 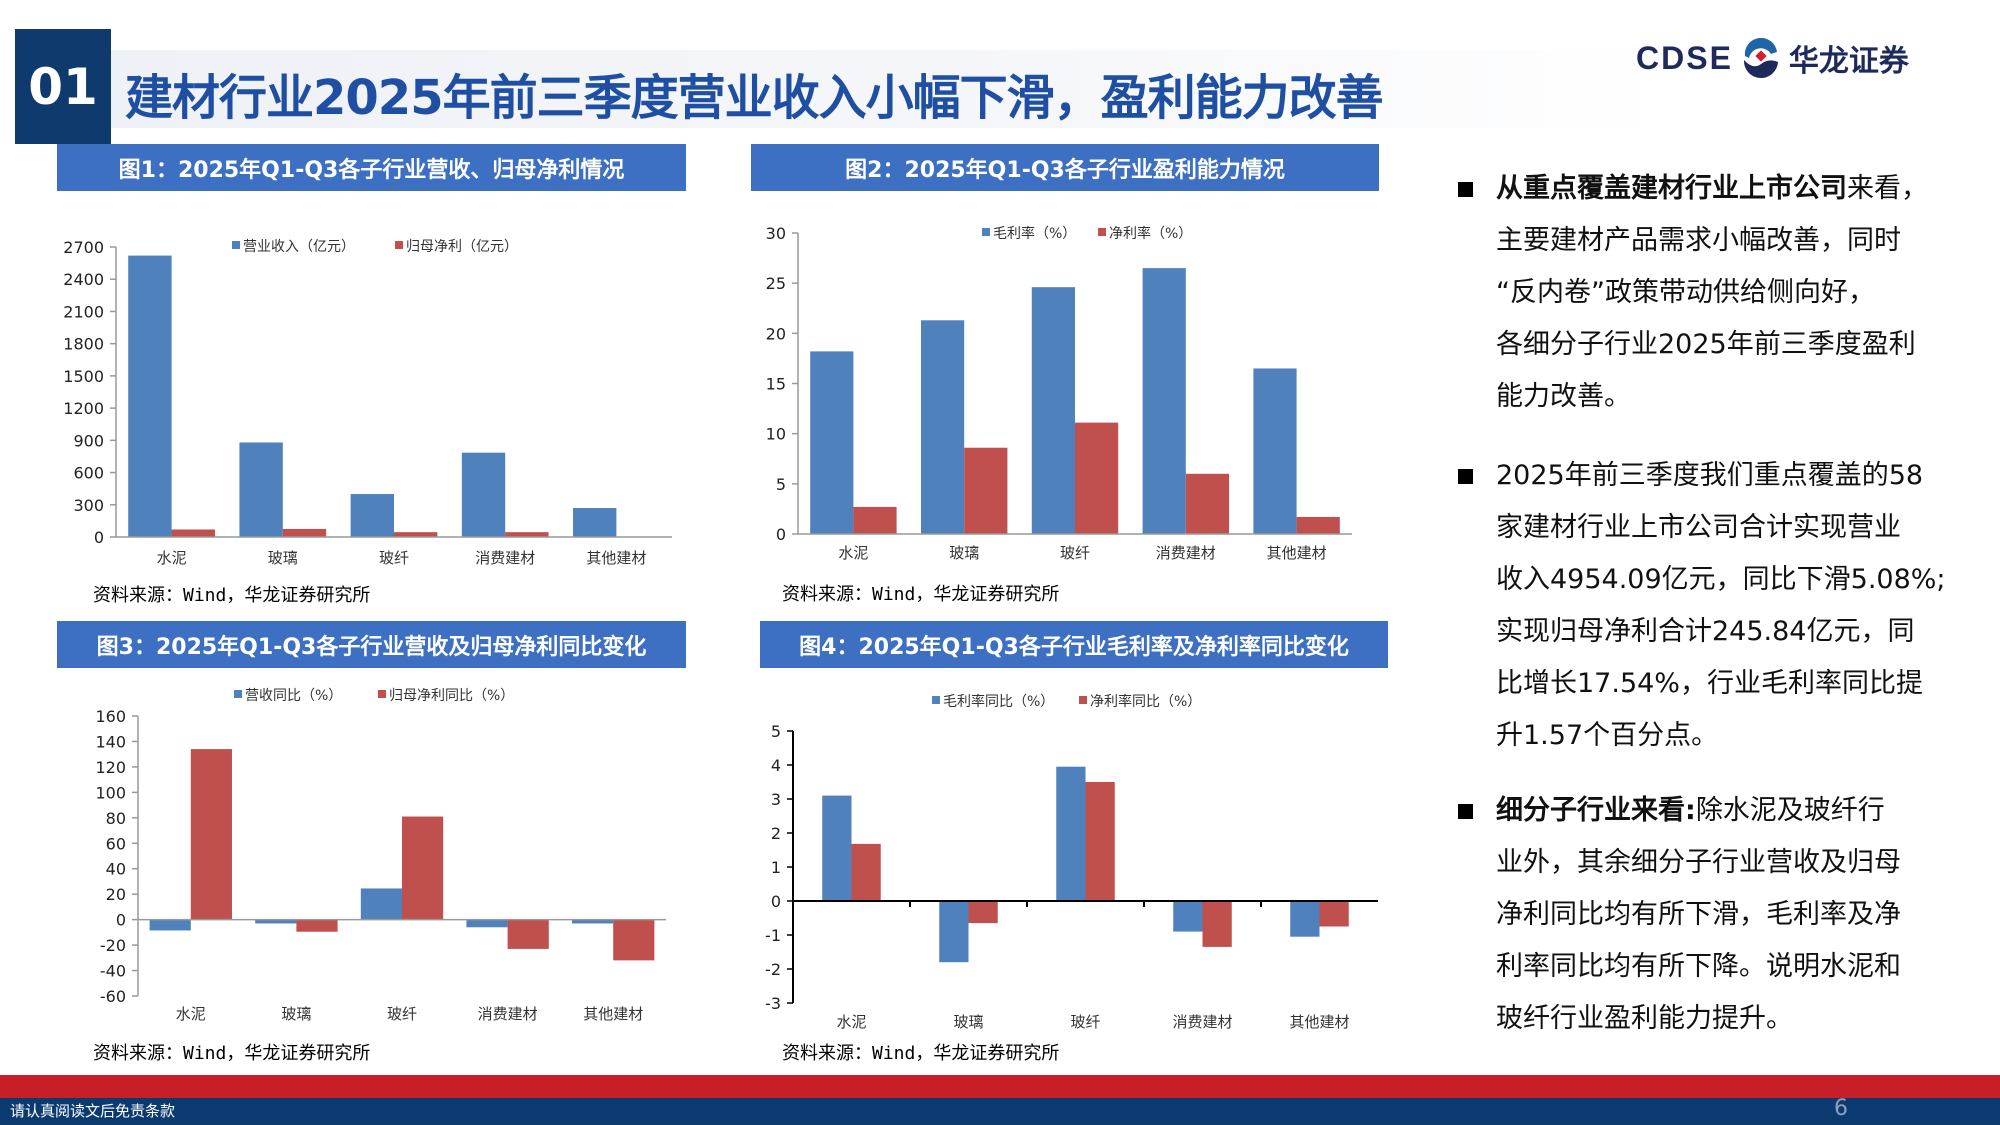 I want to click on y-tick-label: 40, so click(x=116, y=869).